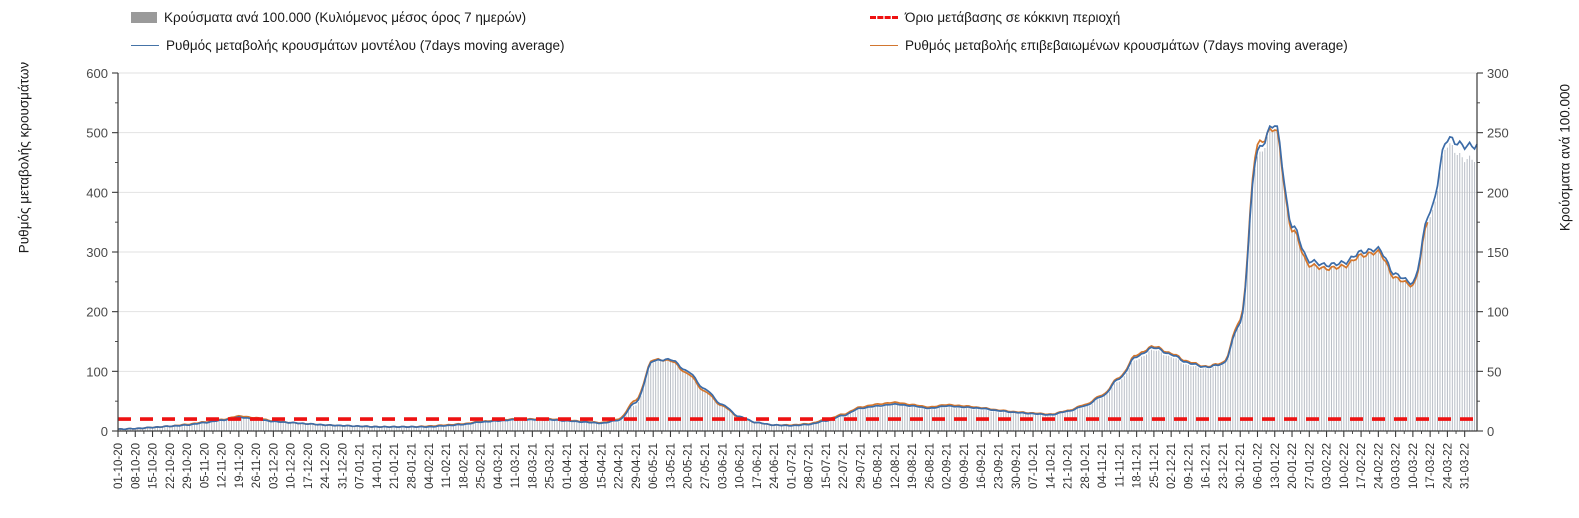 This screenshot has width=1579, height=518. I want to click on x-tick-label: 15-04-21, so click(602, 466).